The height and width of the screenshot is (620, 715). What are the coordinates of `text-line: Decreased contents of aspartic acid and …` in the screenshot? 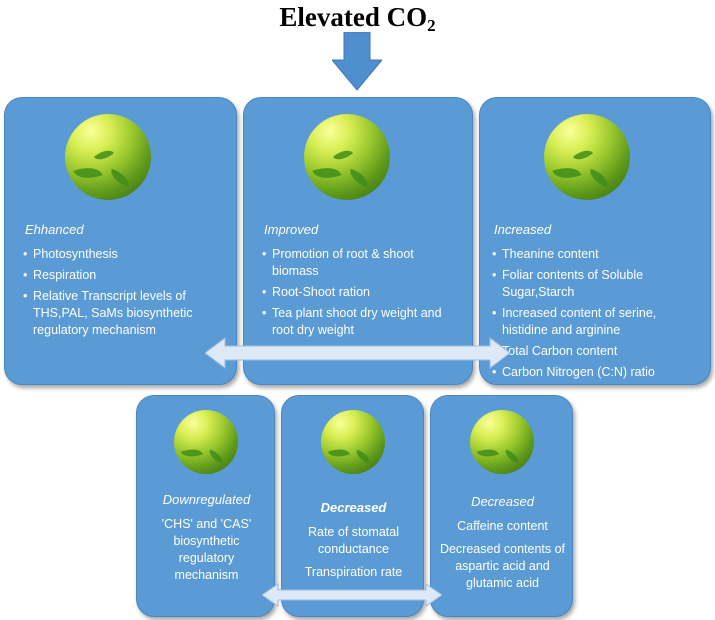 It's located at (502, 566).